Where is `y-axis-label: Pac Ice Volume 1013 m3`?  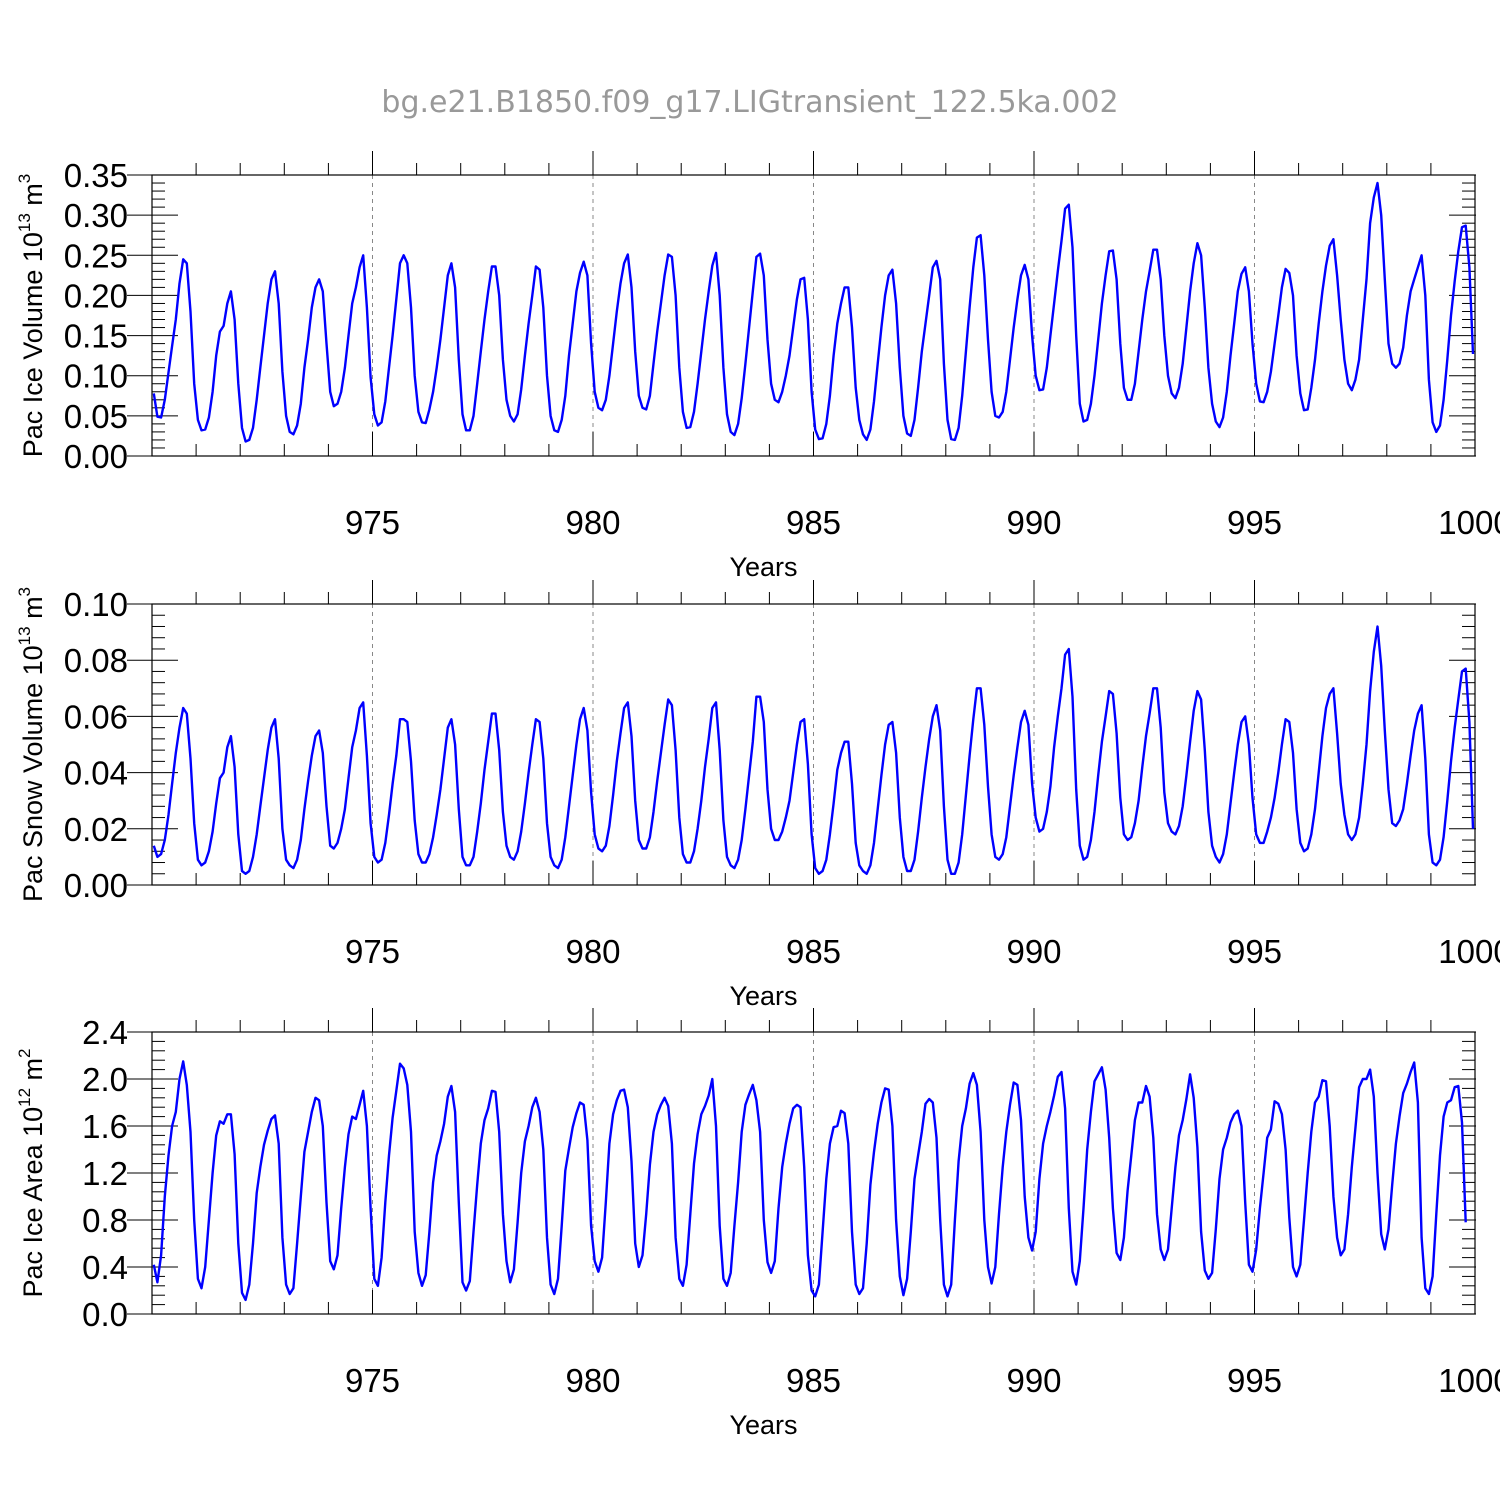 y-axis-label: Pac Ice Volume 1013 m3 is located at coordinates (31, 316).